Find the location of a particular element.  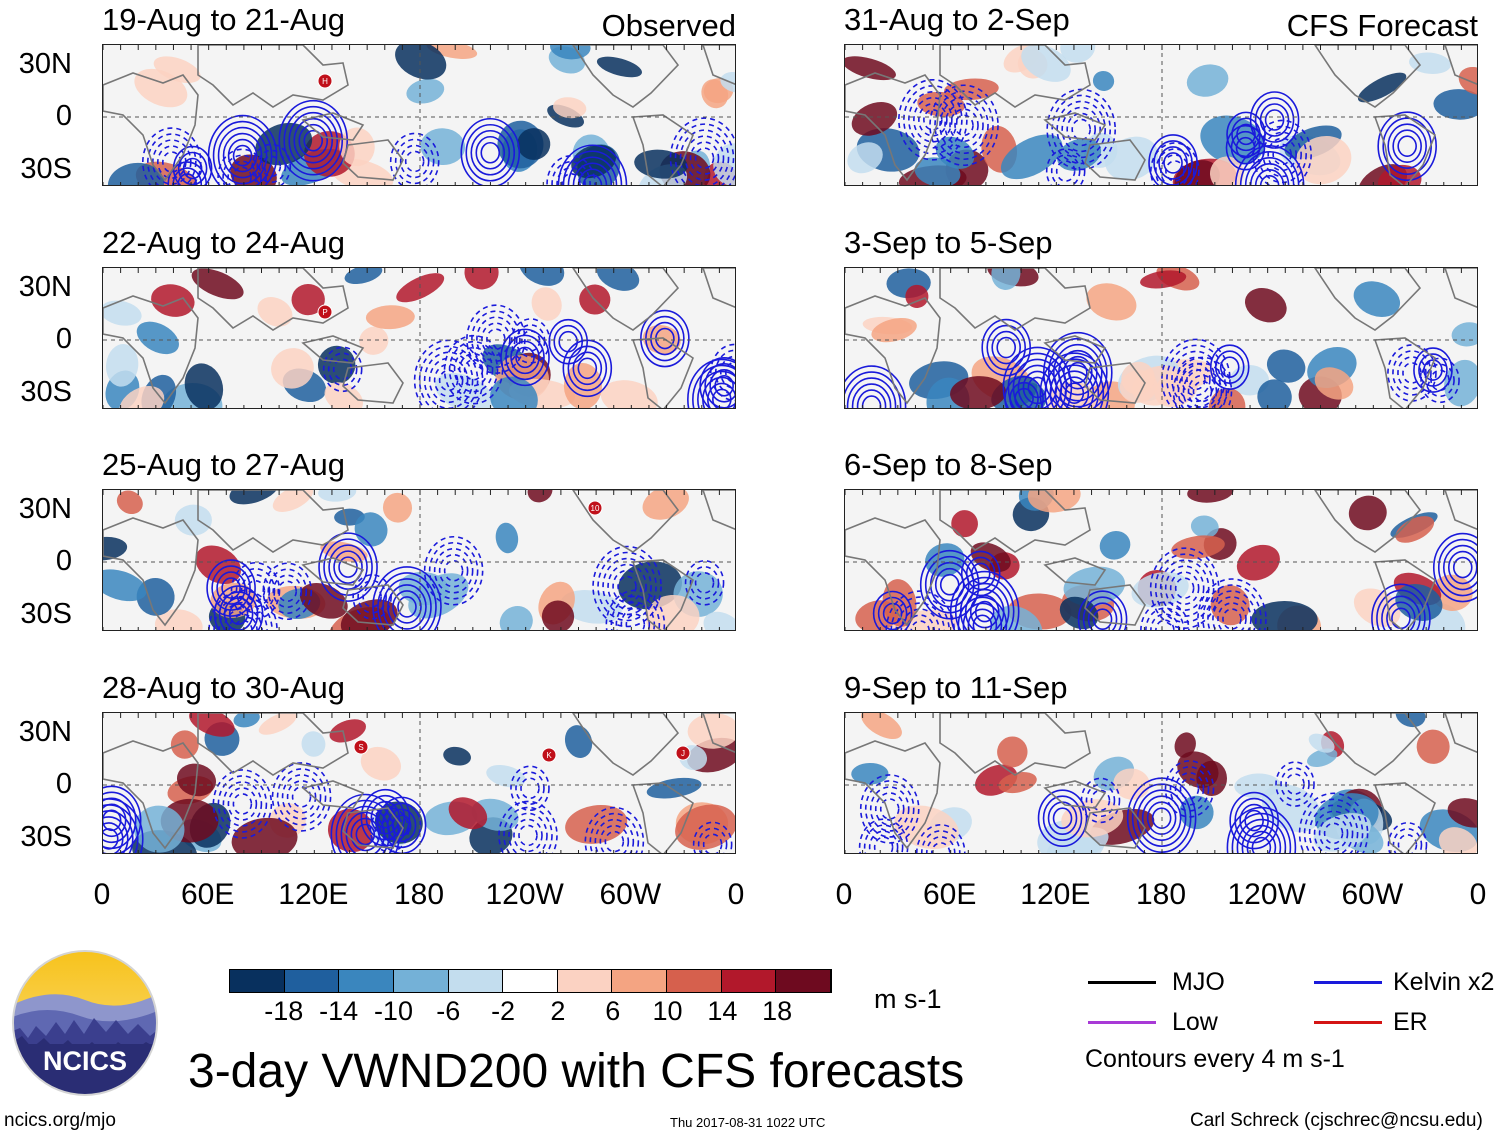

legend-line-kelvin is located at coordinates (1348, 982).